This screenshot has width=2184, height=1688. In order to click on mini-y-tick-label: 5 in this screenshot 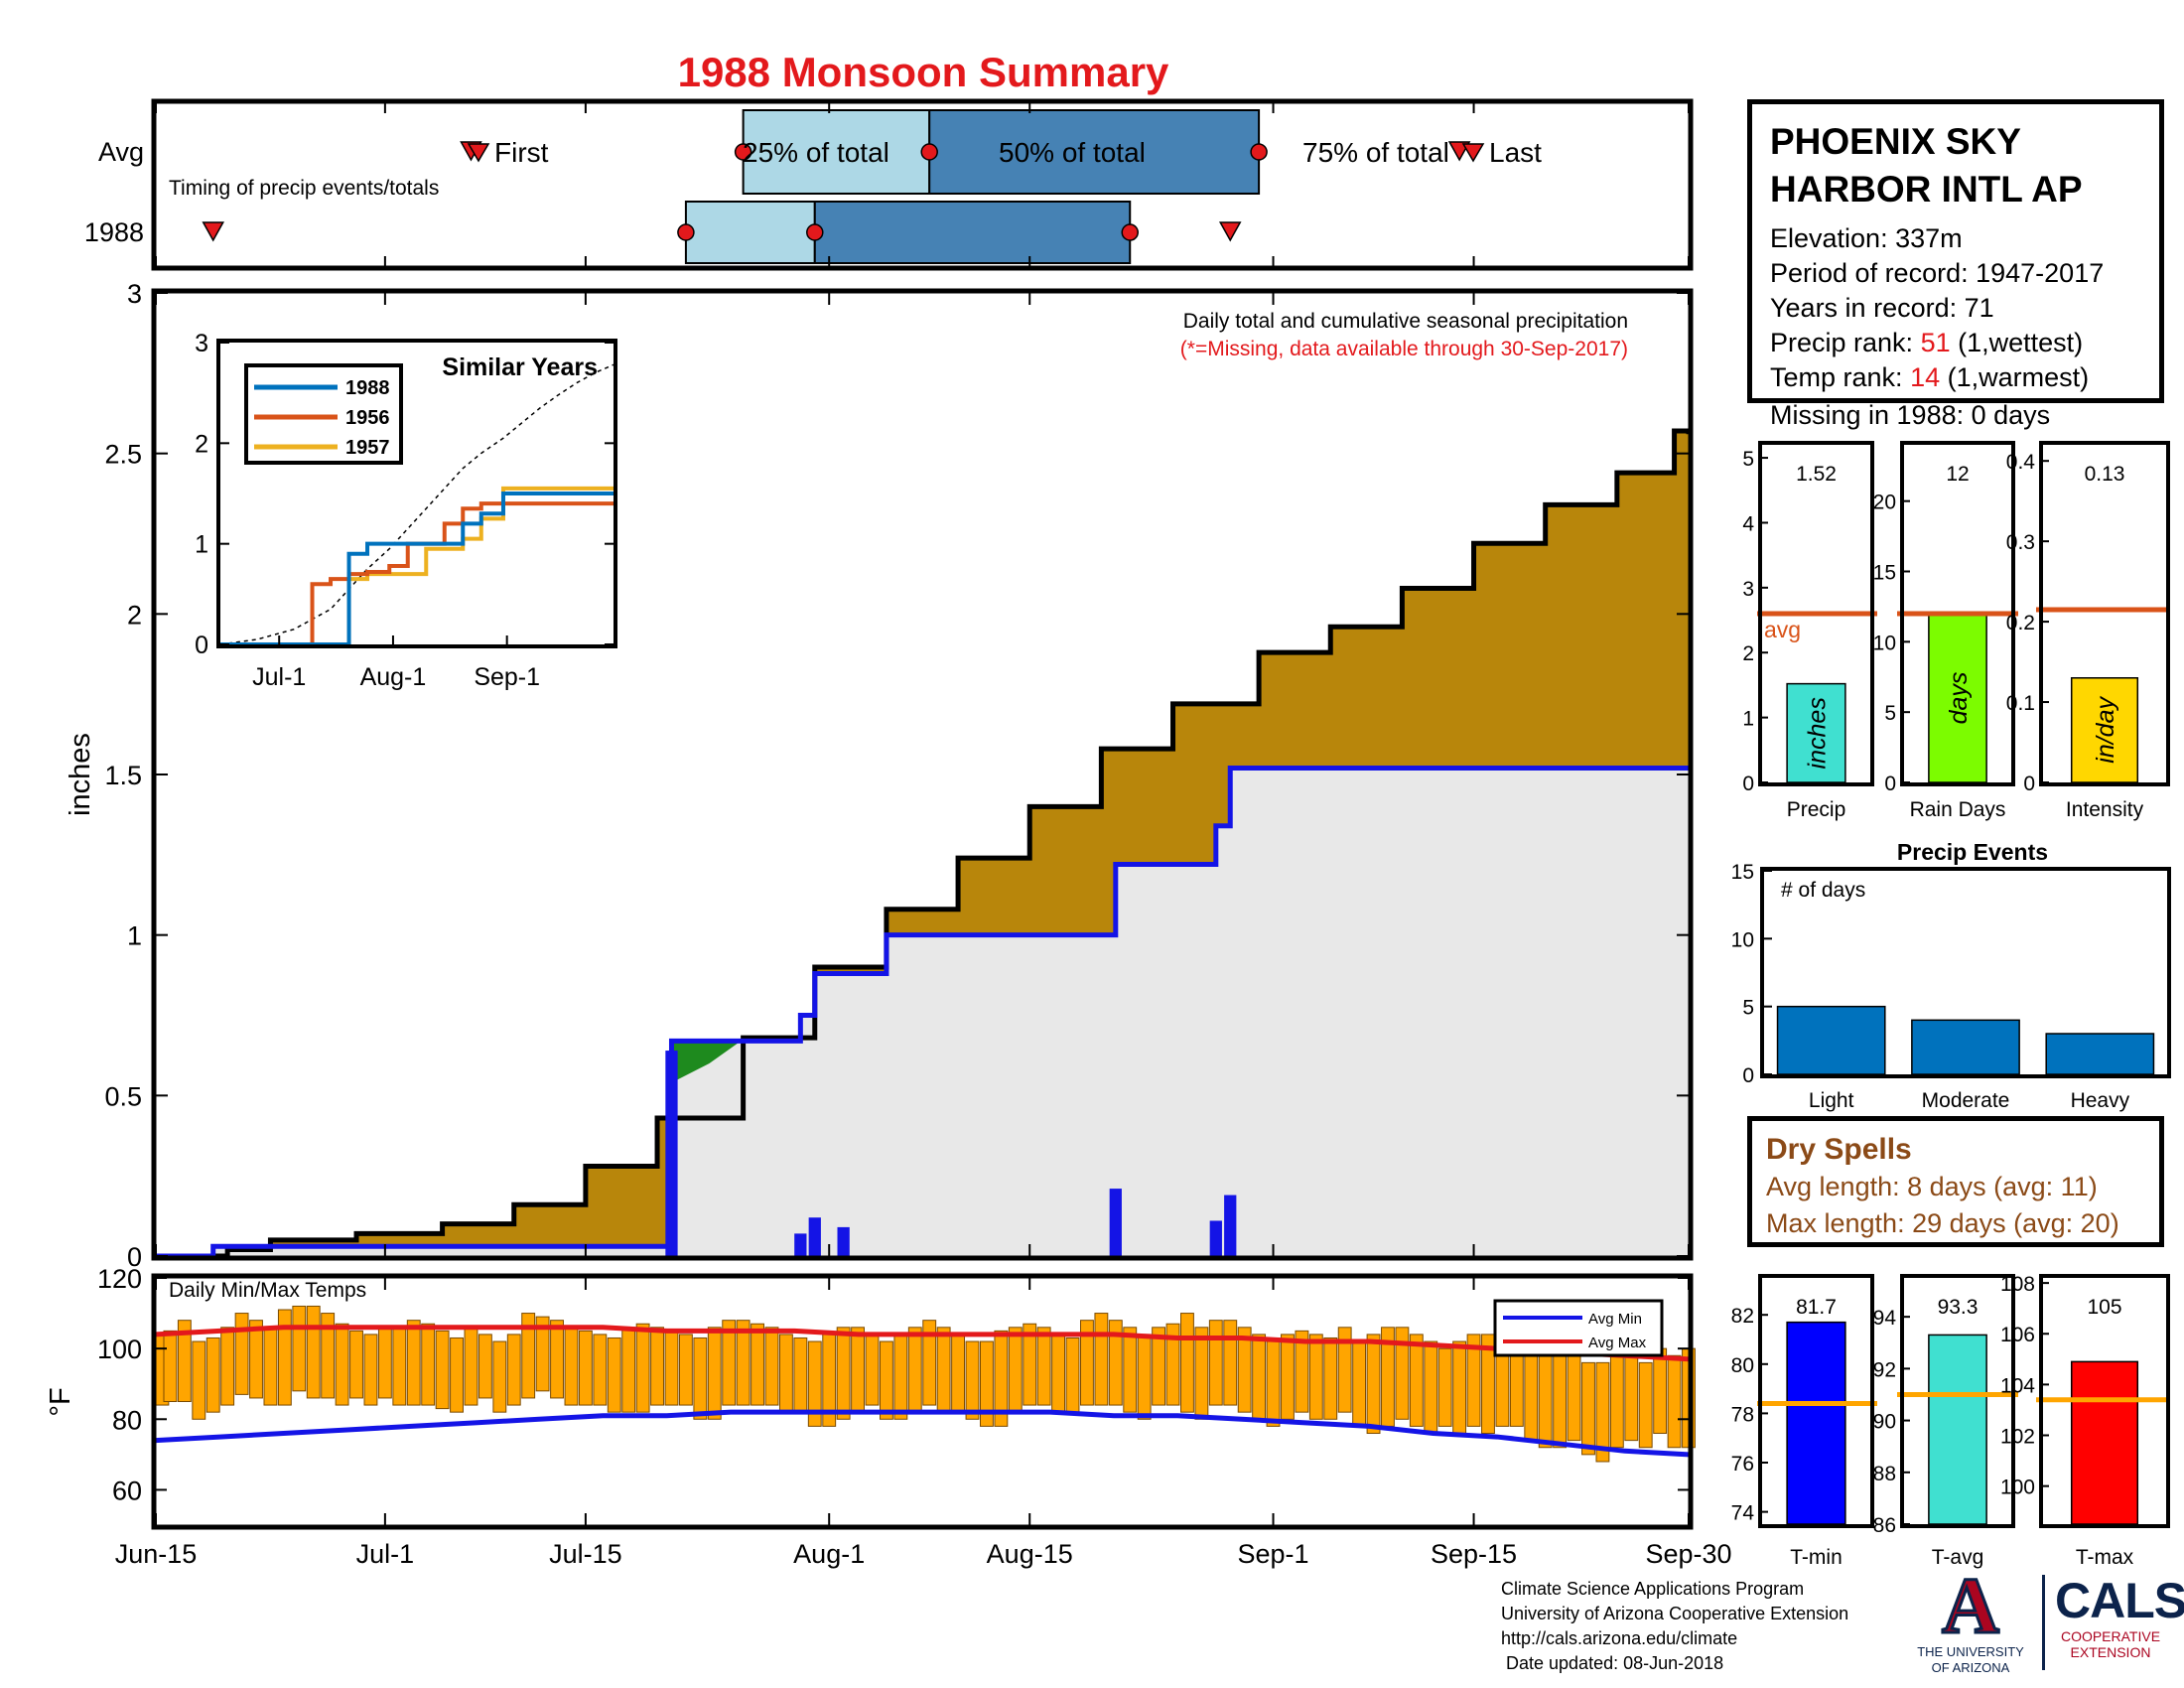, I will do `click(1890, 713)`.